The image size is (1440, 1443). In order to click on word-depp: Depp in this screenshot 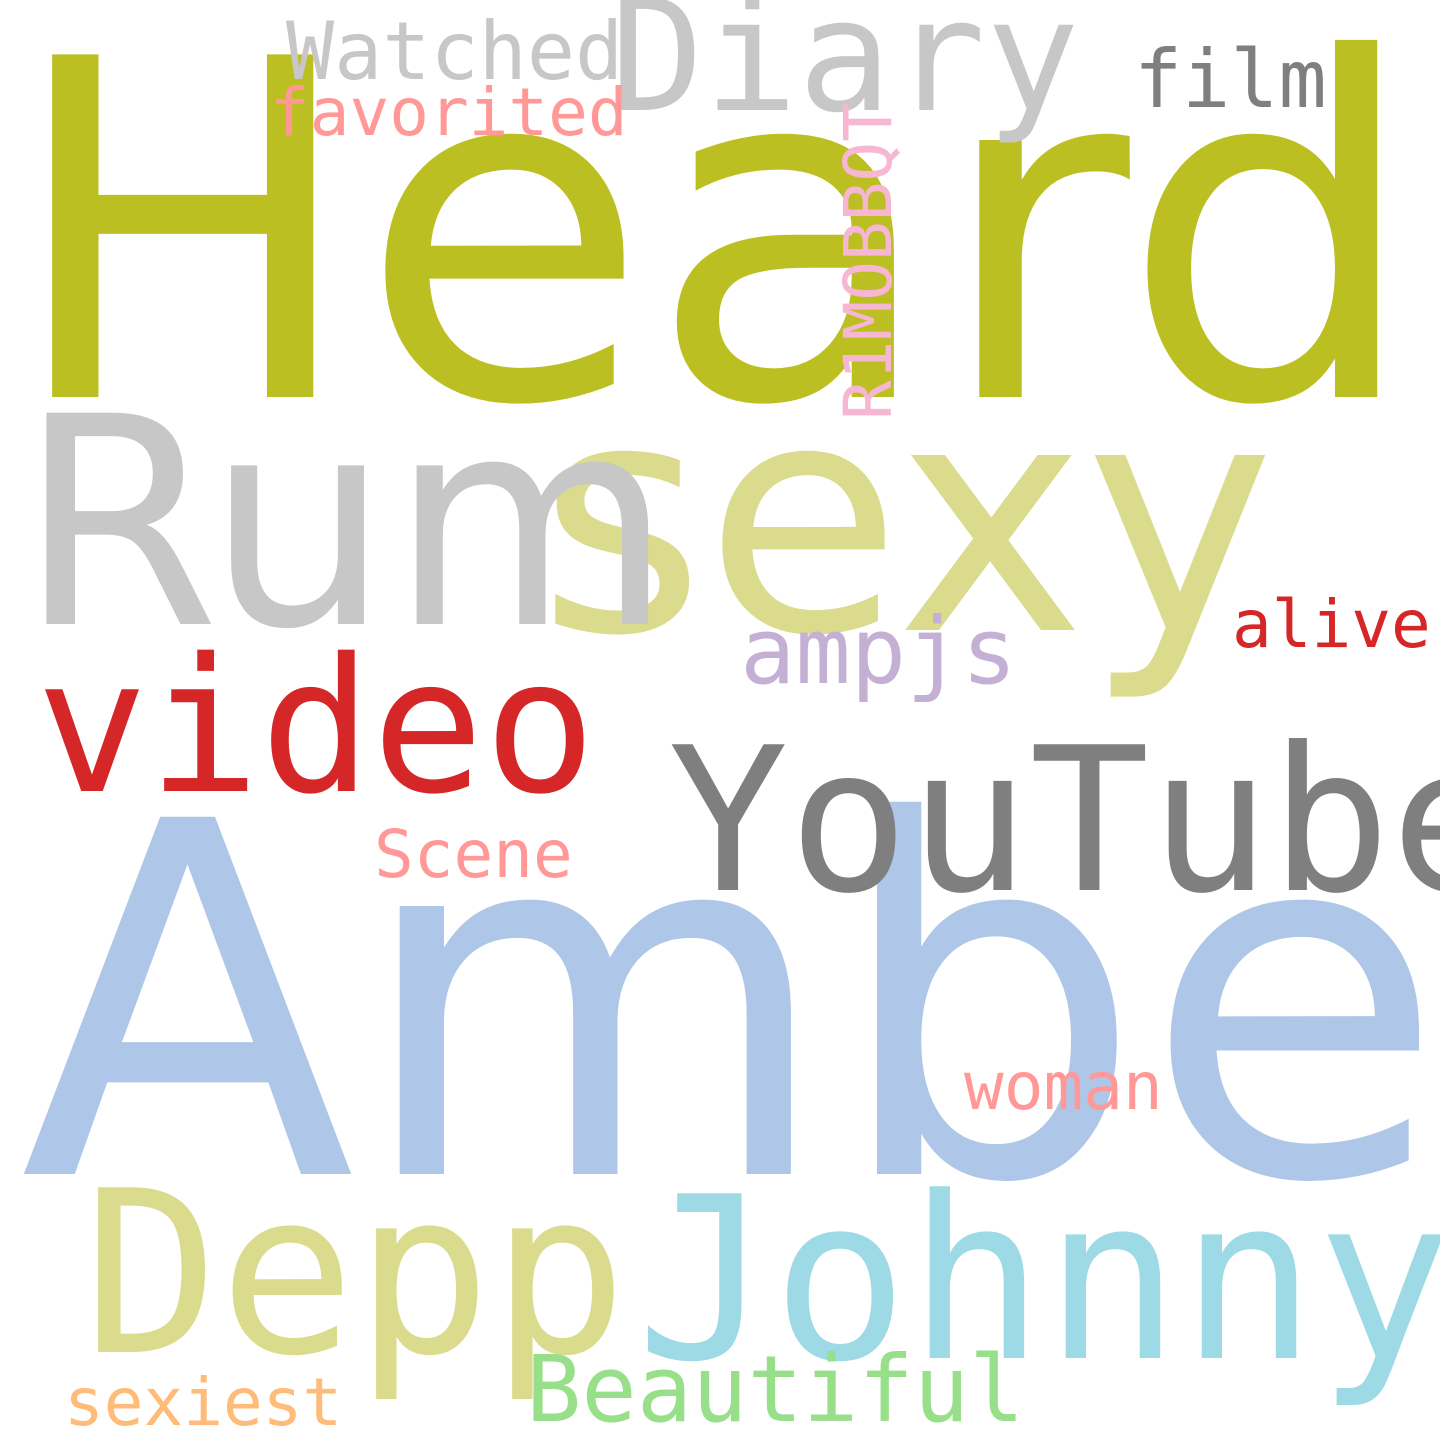, I will do `click(355, 1274)`.